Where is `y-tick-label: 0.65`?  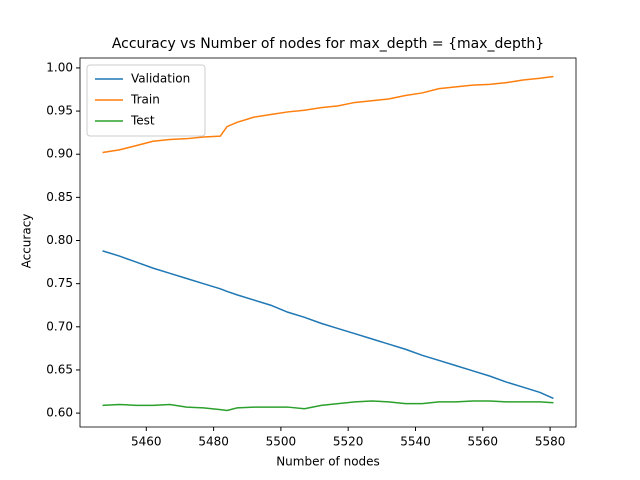 y-tick-label: 0.65 is located at coordinates (59, 369).